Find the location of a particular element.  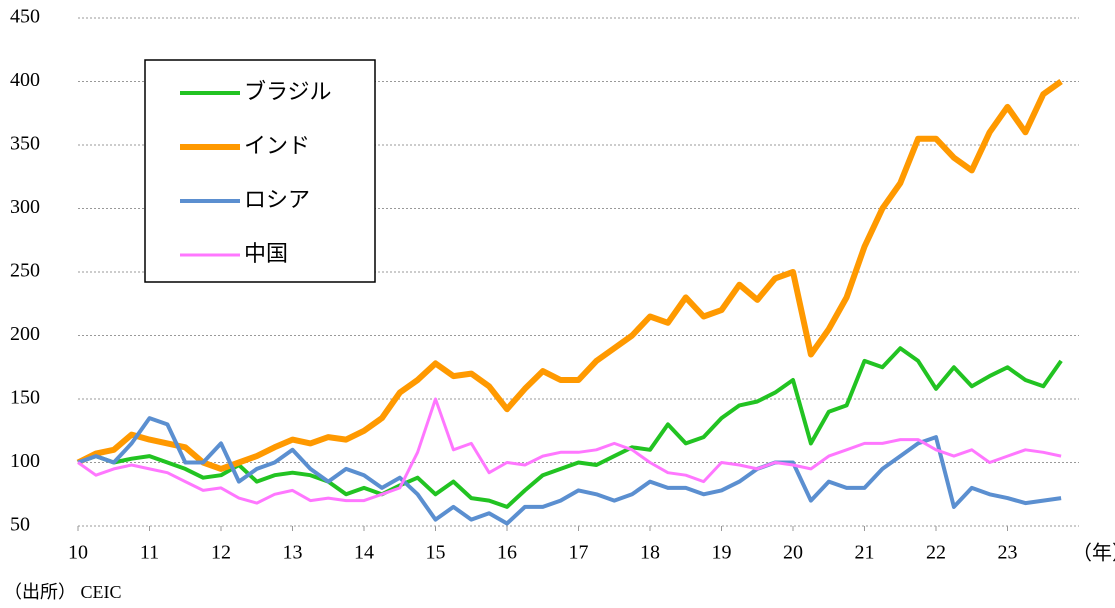

y-tick-label: 450 is located at coordinates (25, 17).